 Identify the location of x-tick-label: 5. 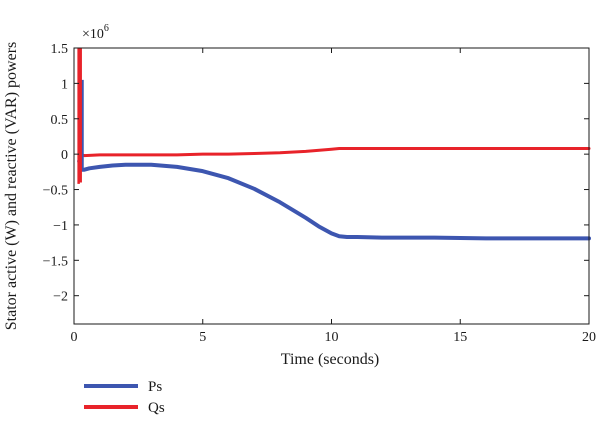
(202, 337).